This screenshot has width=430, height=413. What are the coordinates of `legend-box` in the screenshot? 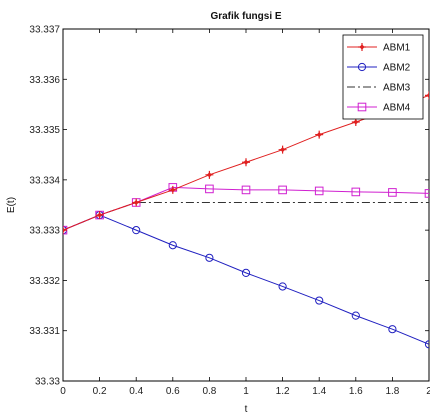 It's located at (383, 77).